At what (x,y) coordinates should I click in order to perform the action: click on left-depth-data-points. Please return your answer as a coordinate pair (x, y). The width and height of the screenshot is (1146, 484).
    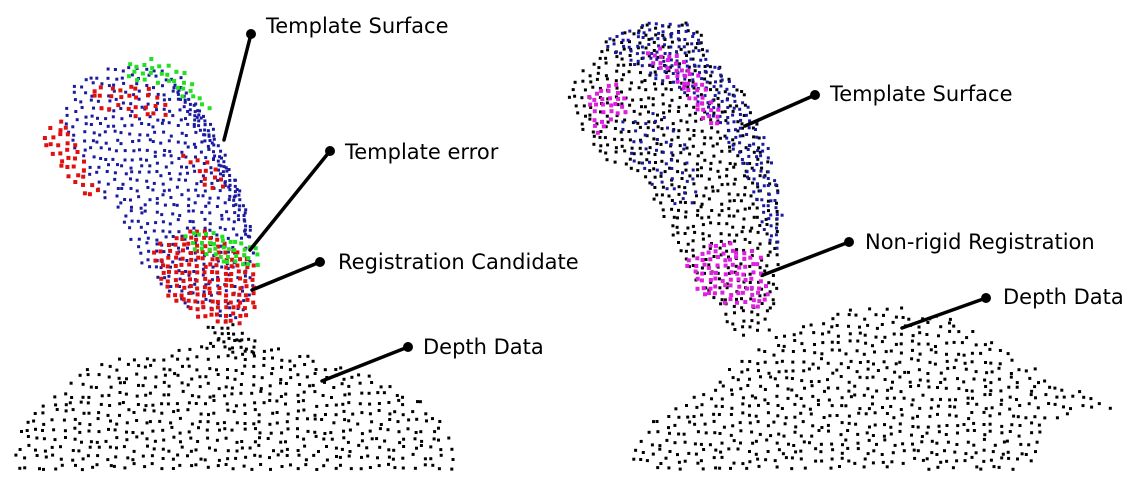
    Looking at the image, I should click on (234, 395).